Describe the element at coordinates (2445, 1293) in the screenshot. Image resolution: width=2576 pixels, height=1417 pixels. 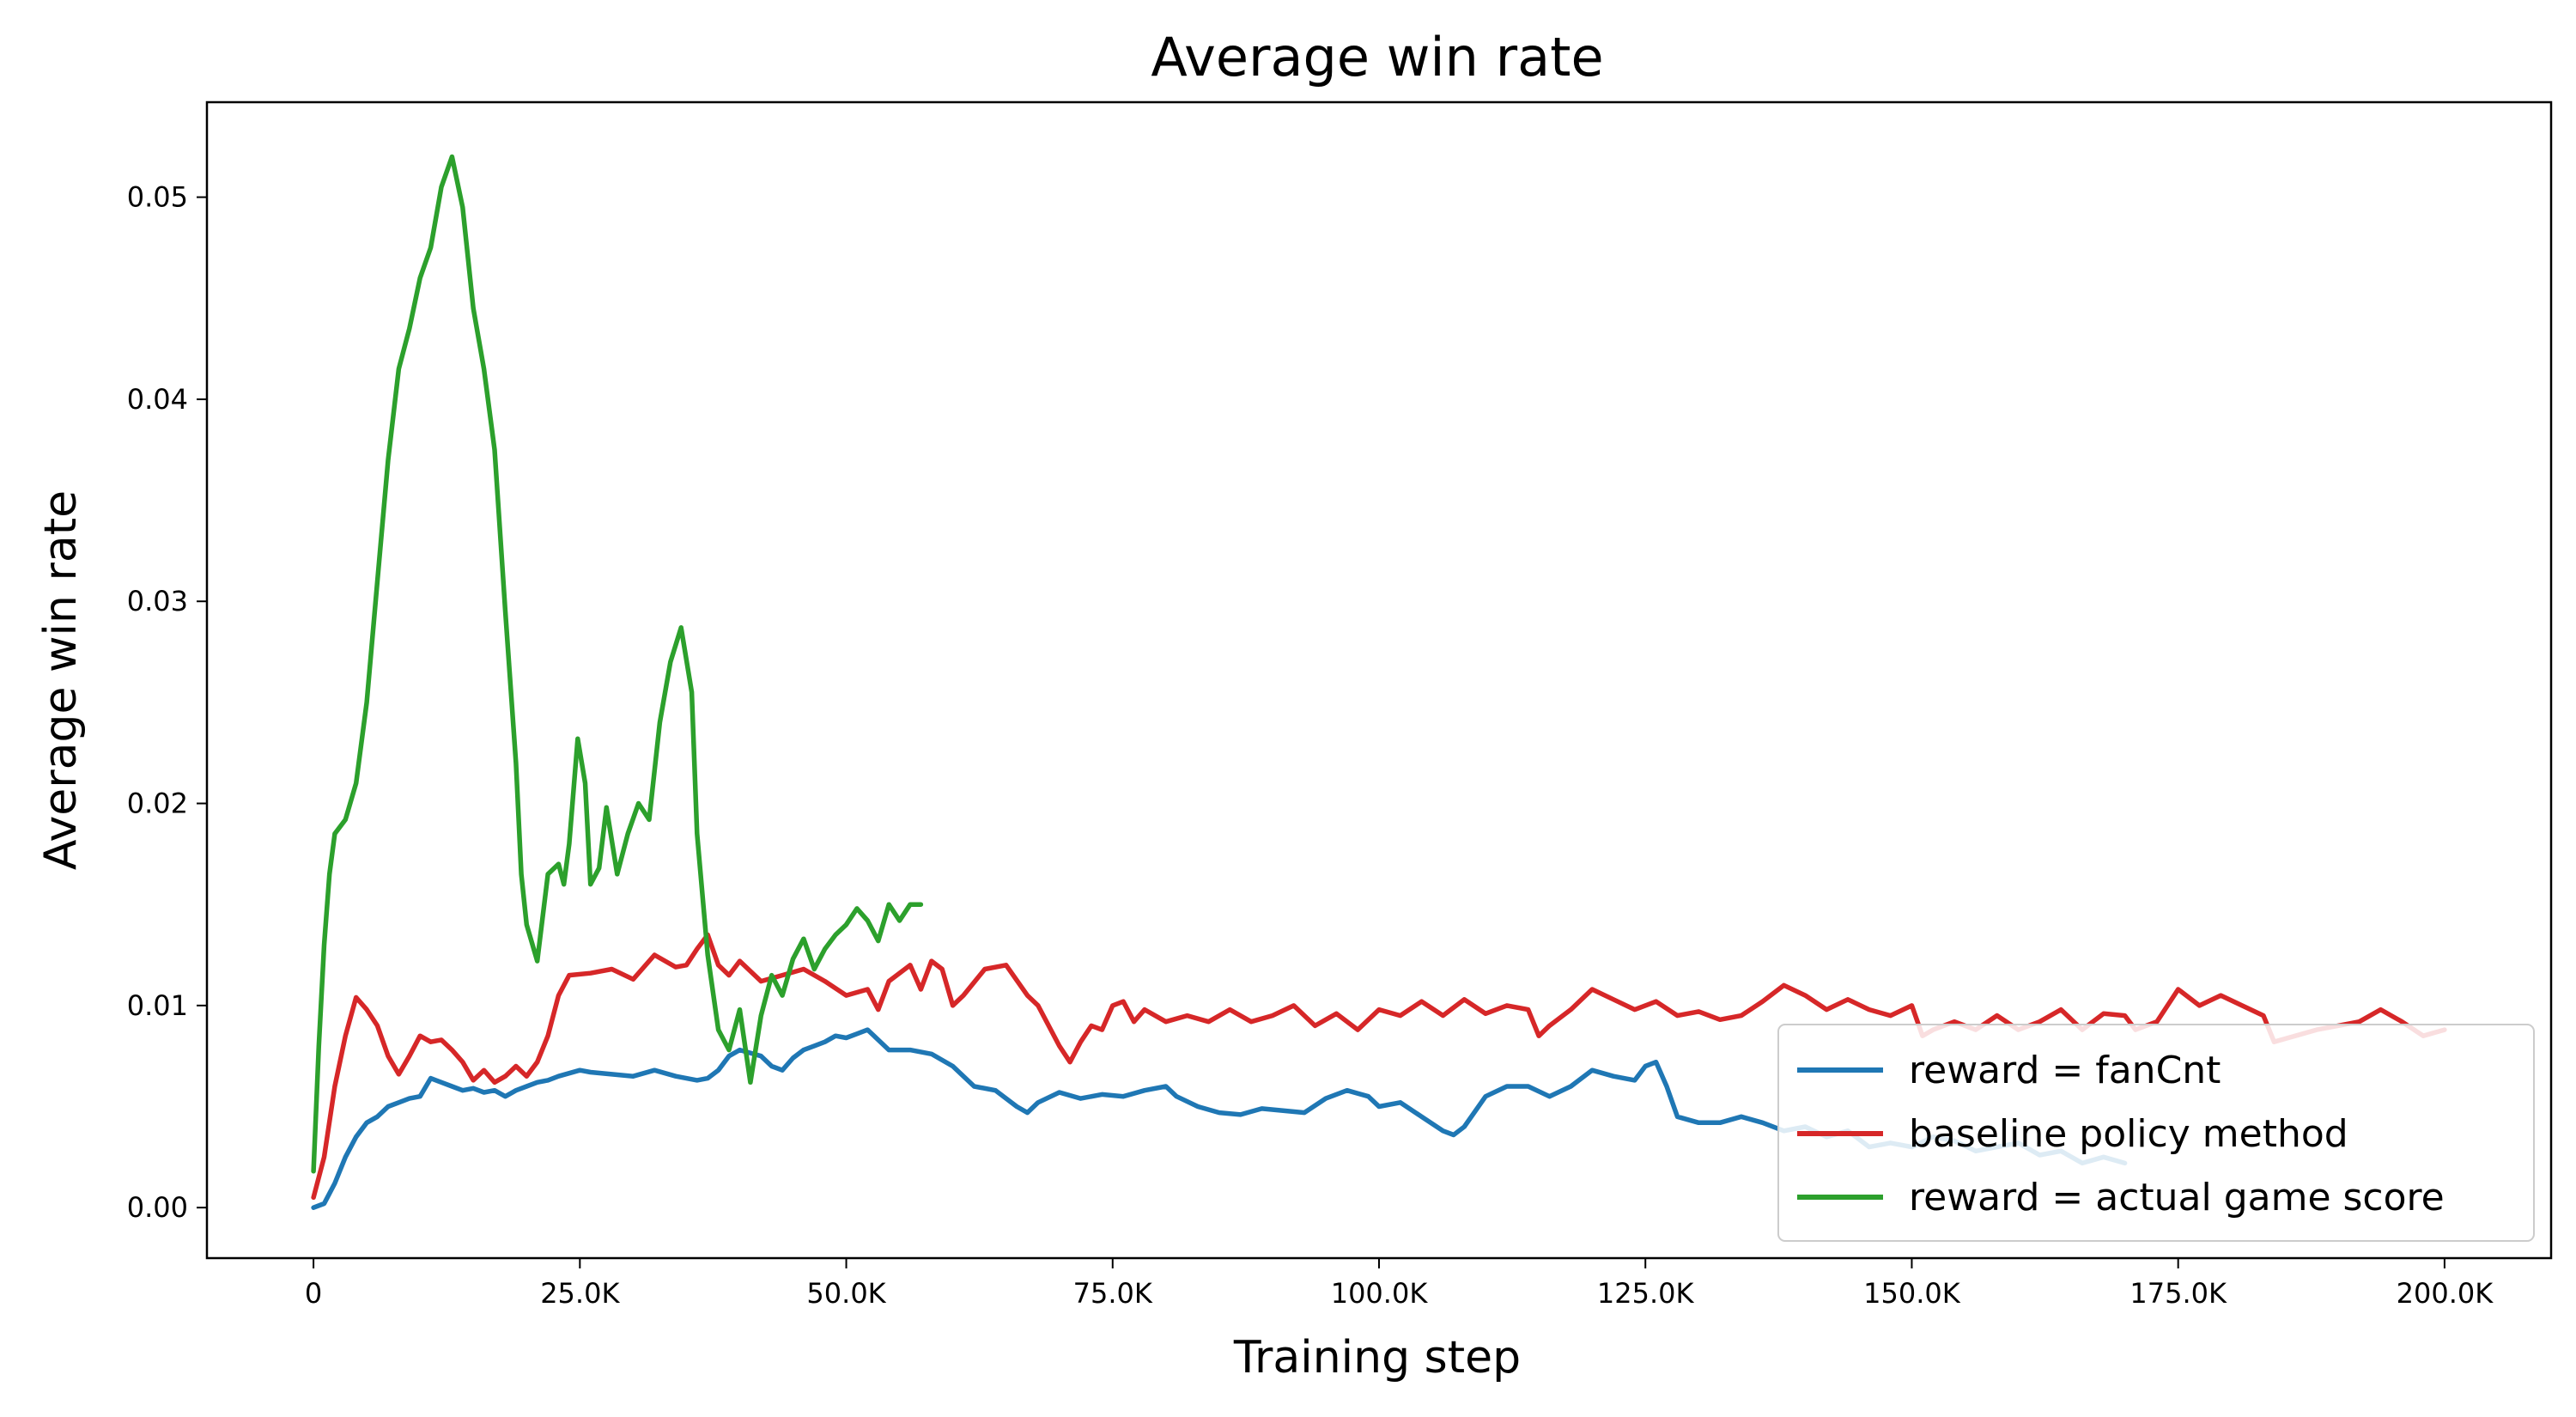
I see `x-tick-label: 200.0K` at that location.